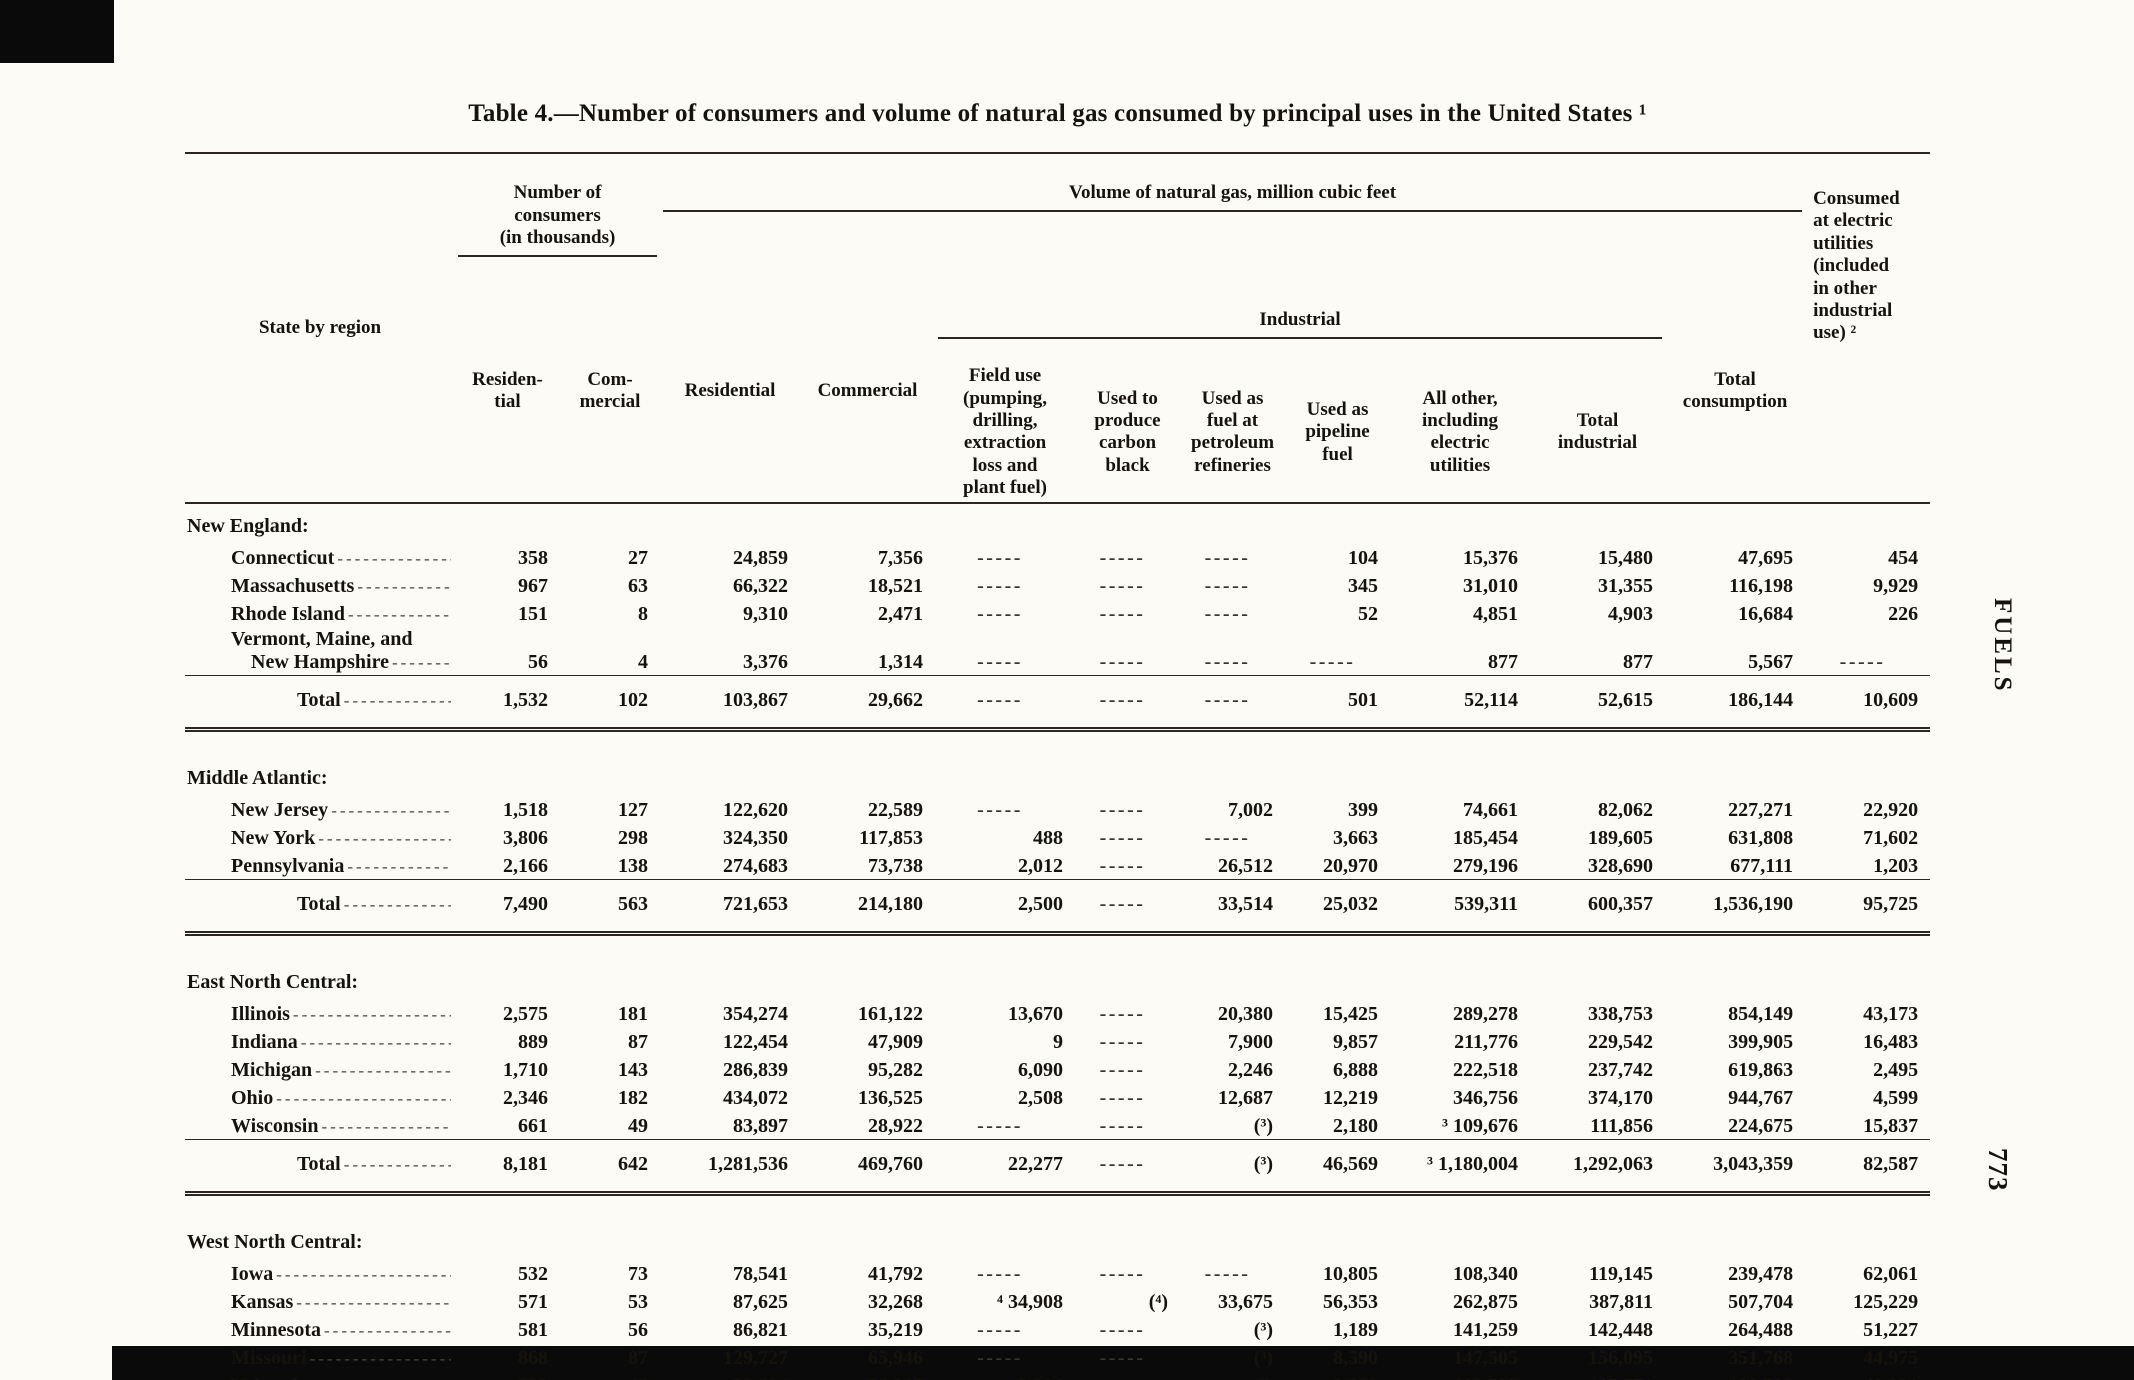  Describe the element at coordinates (756, 1357) in the screenshot. I see `value-cell: 129,727` at that location.